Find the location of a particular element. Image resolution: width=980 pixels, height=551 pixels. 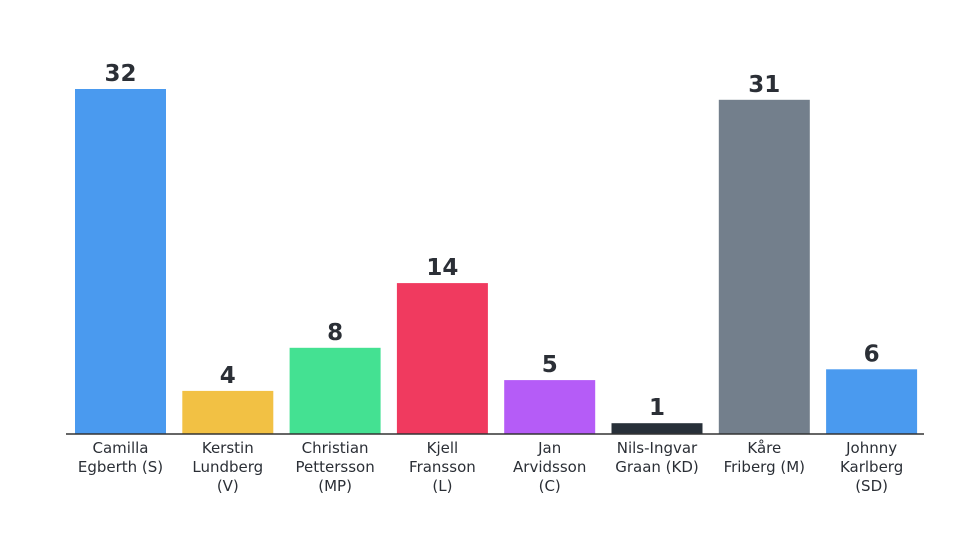

x-tick-label-line: Karlberg is located at coordinates (871, 467).